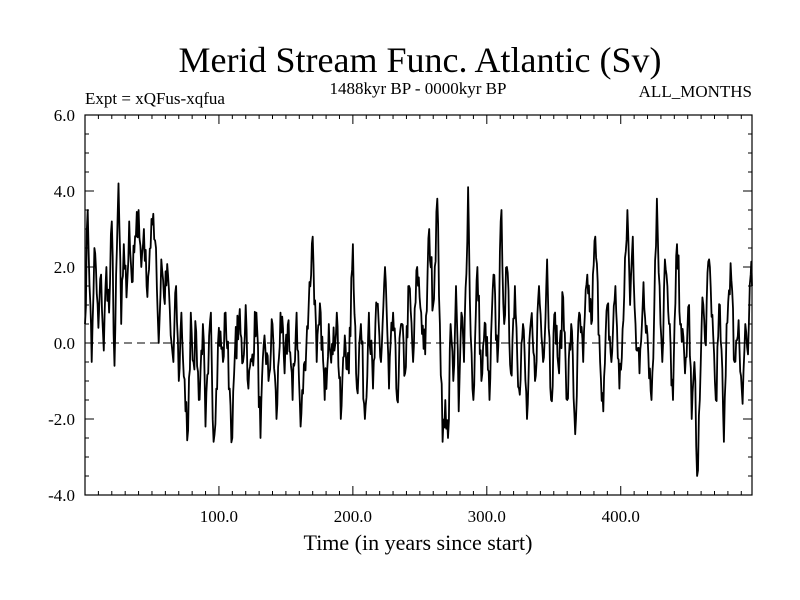 This screenshot has width=800, height=600. Describe the element at coordinates (420, 60) in the screenshot. I see `chart-title: Merid Stream Func. Atlantic (Sv)` at that location.